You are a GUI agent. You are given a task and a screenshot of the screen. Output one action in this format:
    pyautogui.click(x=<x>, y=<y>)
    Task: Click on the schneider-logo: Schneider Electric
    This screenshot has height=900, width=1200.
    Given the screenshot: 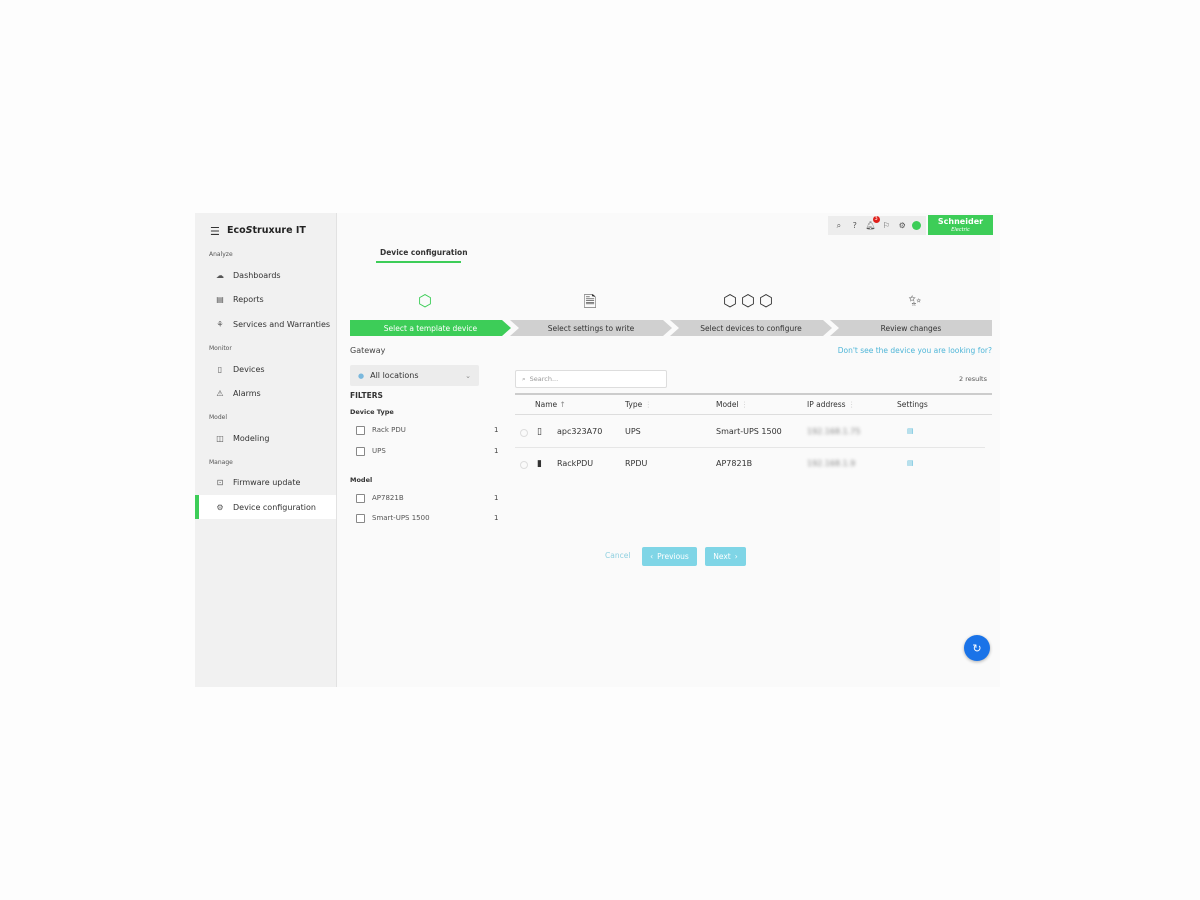 What is the action you would take?
    pyautogui.click(x=960, y=225)
    